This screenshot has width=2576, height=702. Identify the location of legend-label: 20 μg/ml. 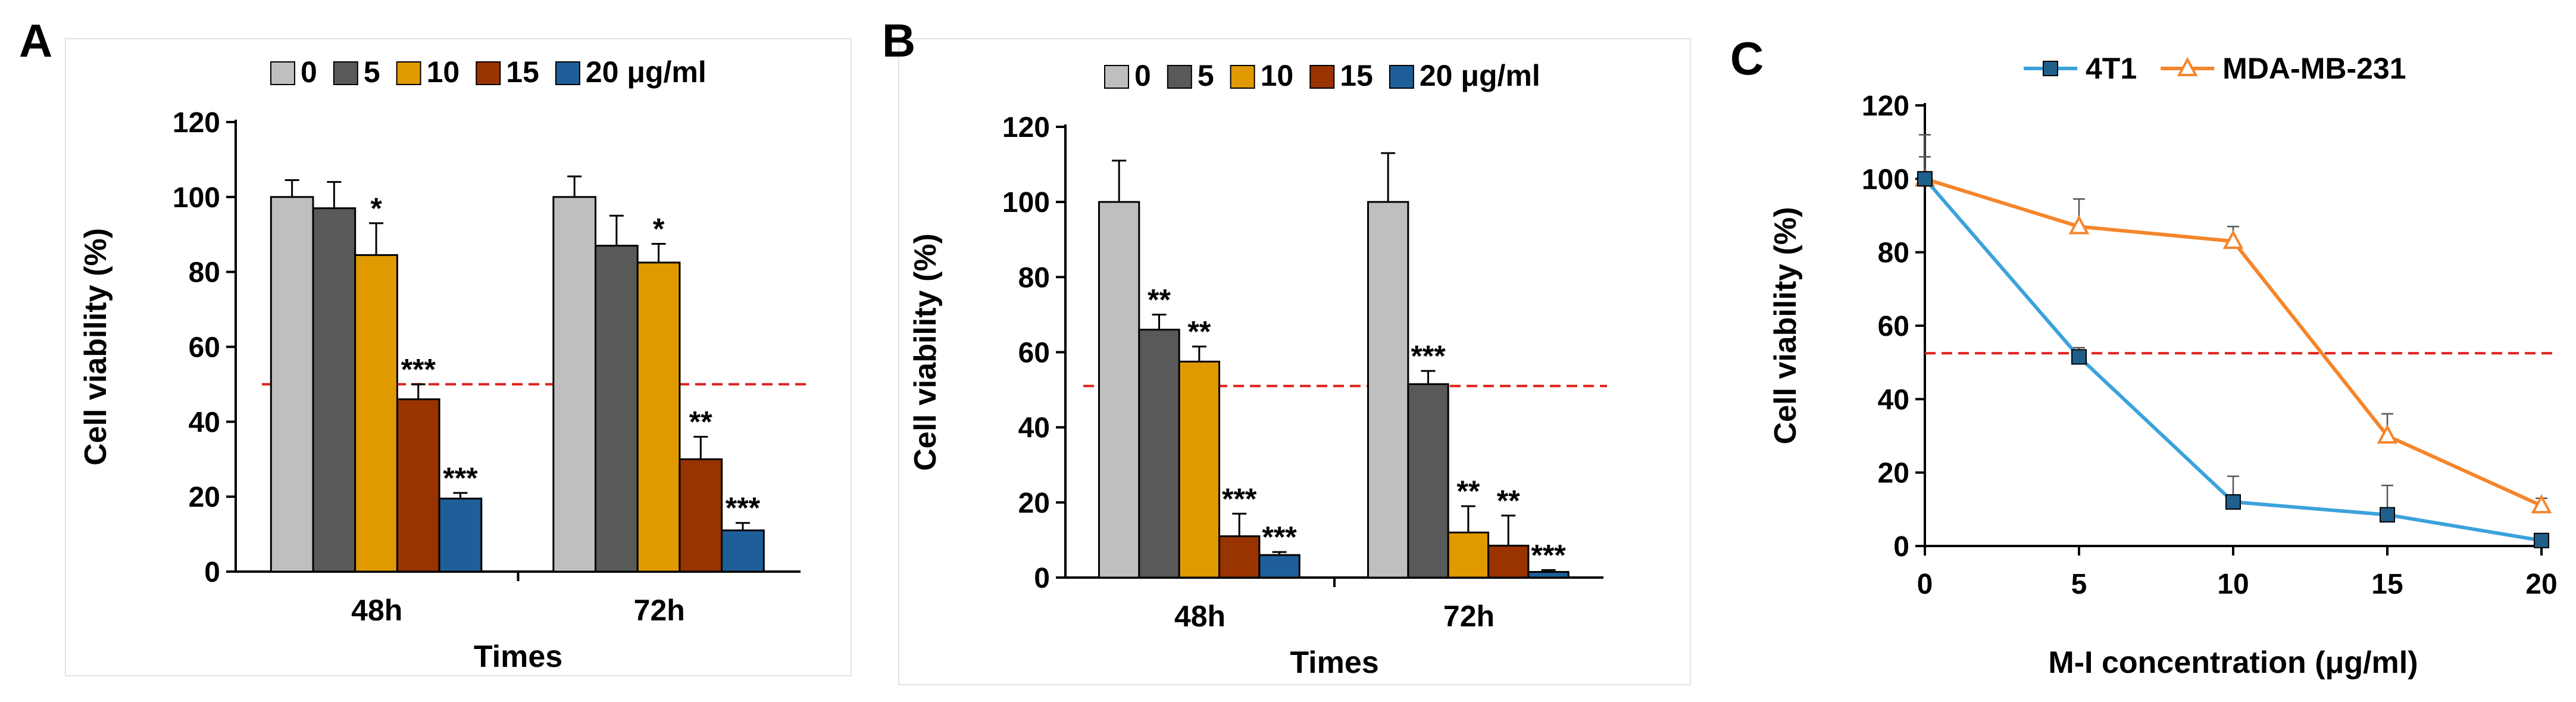
(1480, 75).